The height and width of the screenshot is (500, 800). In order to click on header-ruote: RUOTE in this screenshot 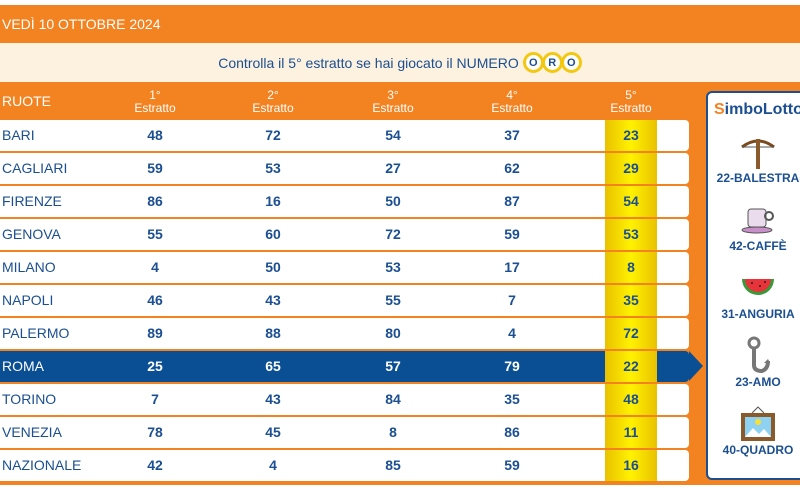, I will do `click(26, 101)`.